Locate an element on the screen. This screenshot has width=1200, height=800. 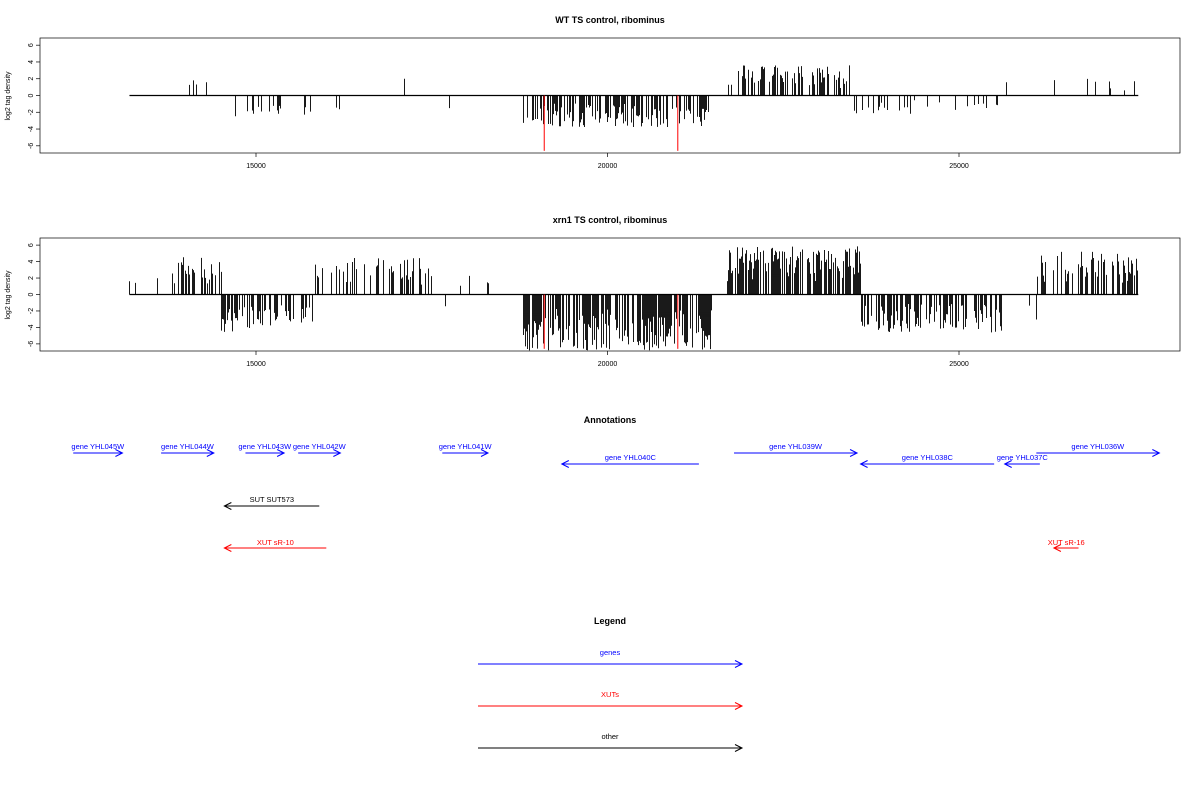
xrn1-y-axis: -6 -4 -2 0 2 4 6 is located at coordinates (34, 295).